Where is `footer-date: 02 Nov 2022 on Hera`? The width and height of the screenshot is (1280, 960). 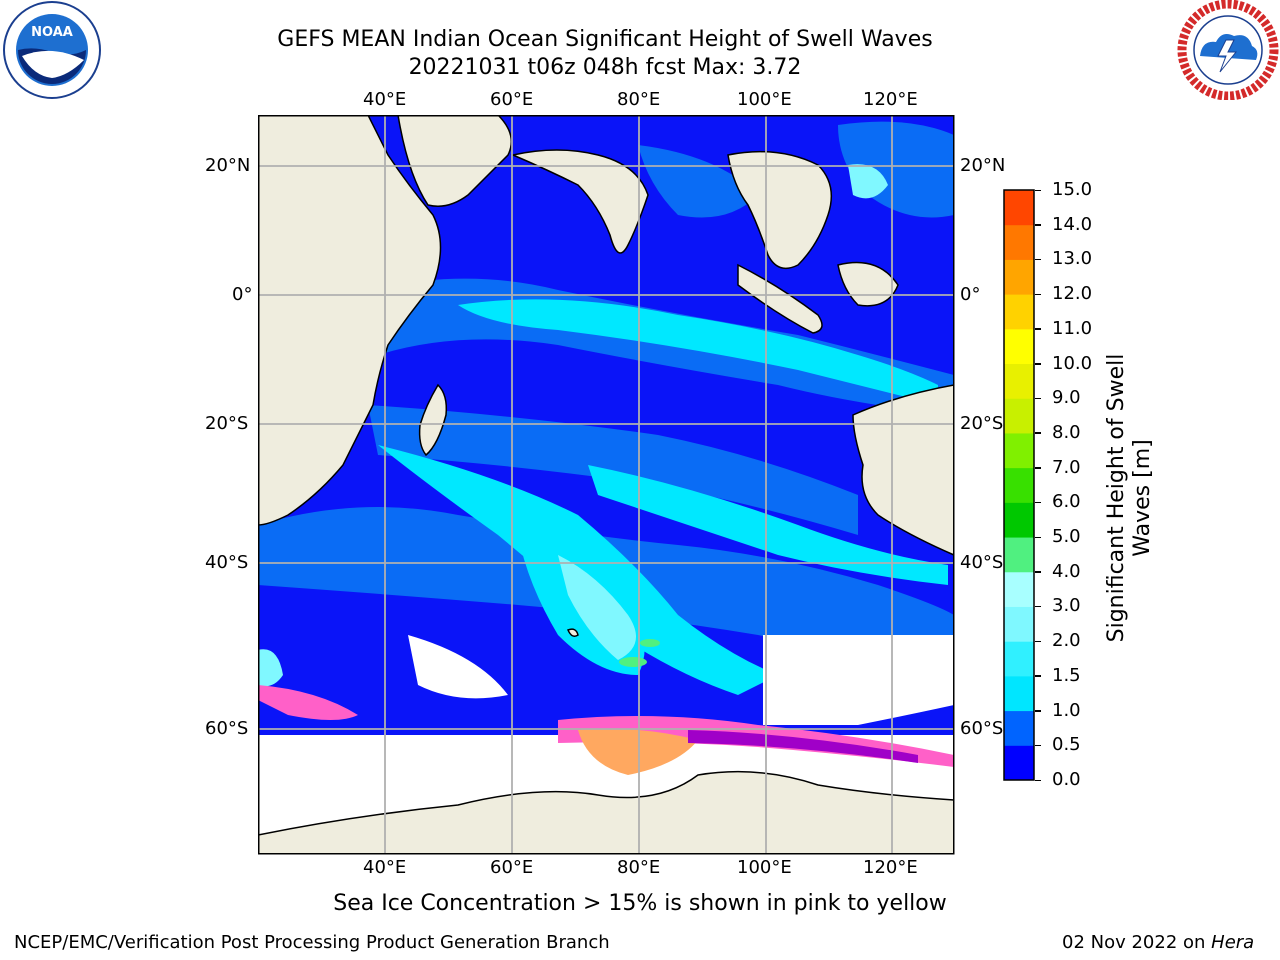 footer-date: 02 Nov 2022 on Hera is located at coordinates (1158, 943).